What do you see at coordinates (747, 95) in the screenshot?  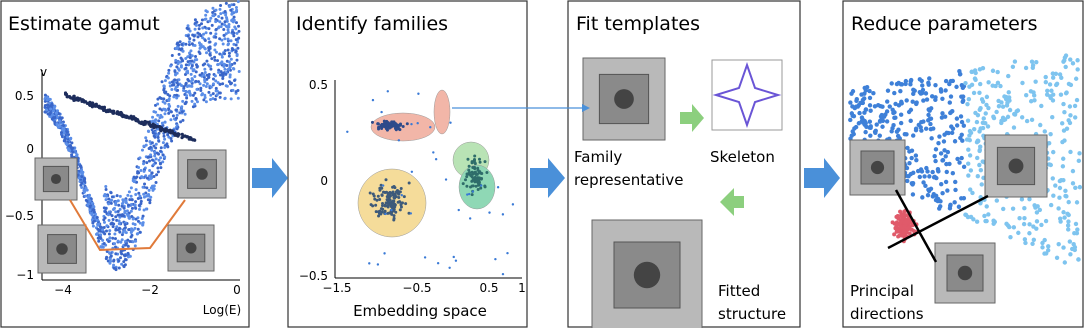 I see `skeleton` at bounding box center [747, 95].